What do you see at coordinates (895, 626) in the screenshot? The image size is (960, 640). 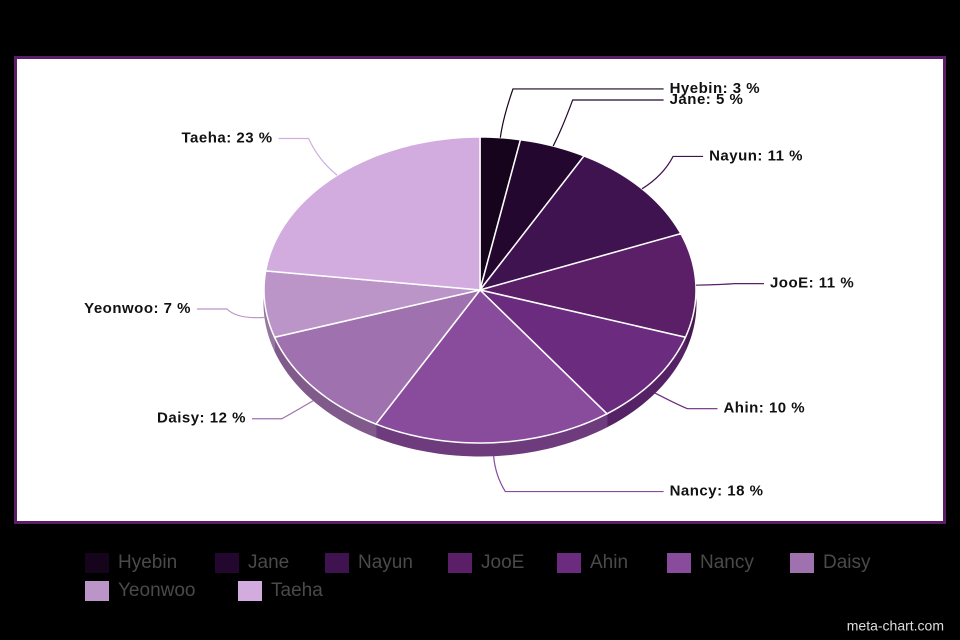 I see `watermark: meta-chart.com` at bounding box center [895, 626].